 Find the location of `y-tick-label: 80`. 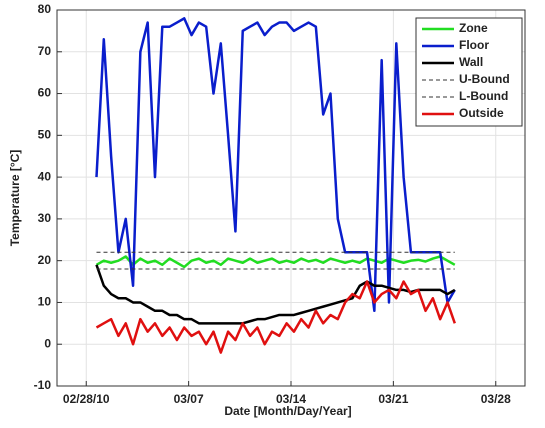

y-tick-label: 80 is located at coordinates (45, 9).